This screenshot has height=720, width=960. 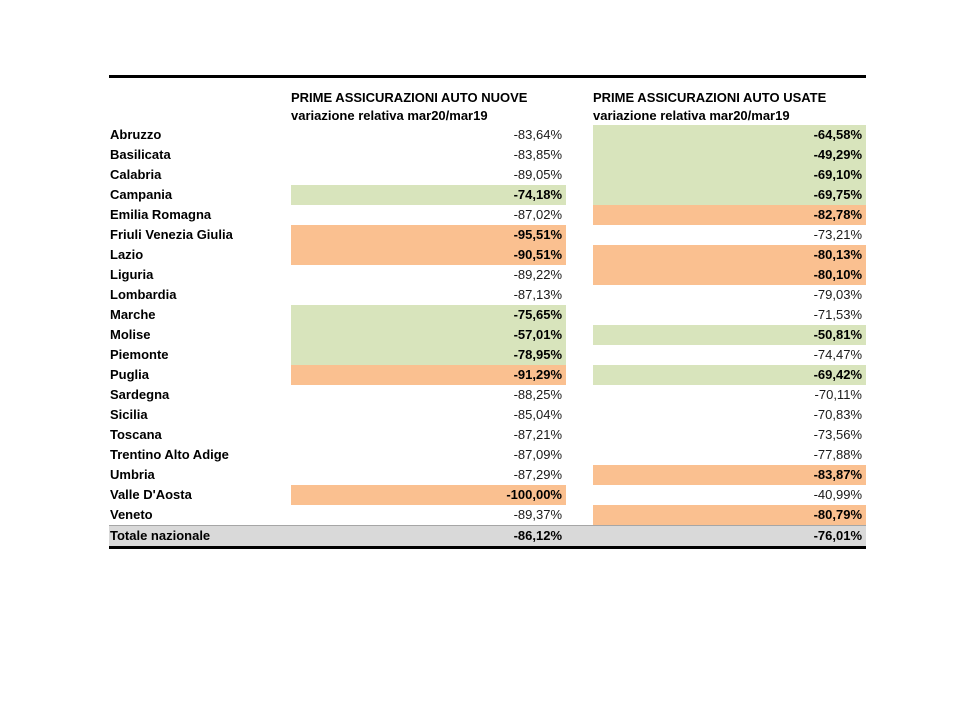 I want to click on value-used-cars: -79,03%, so click(x=837, y=294).